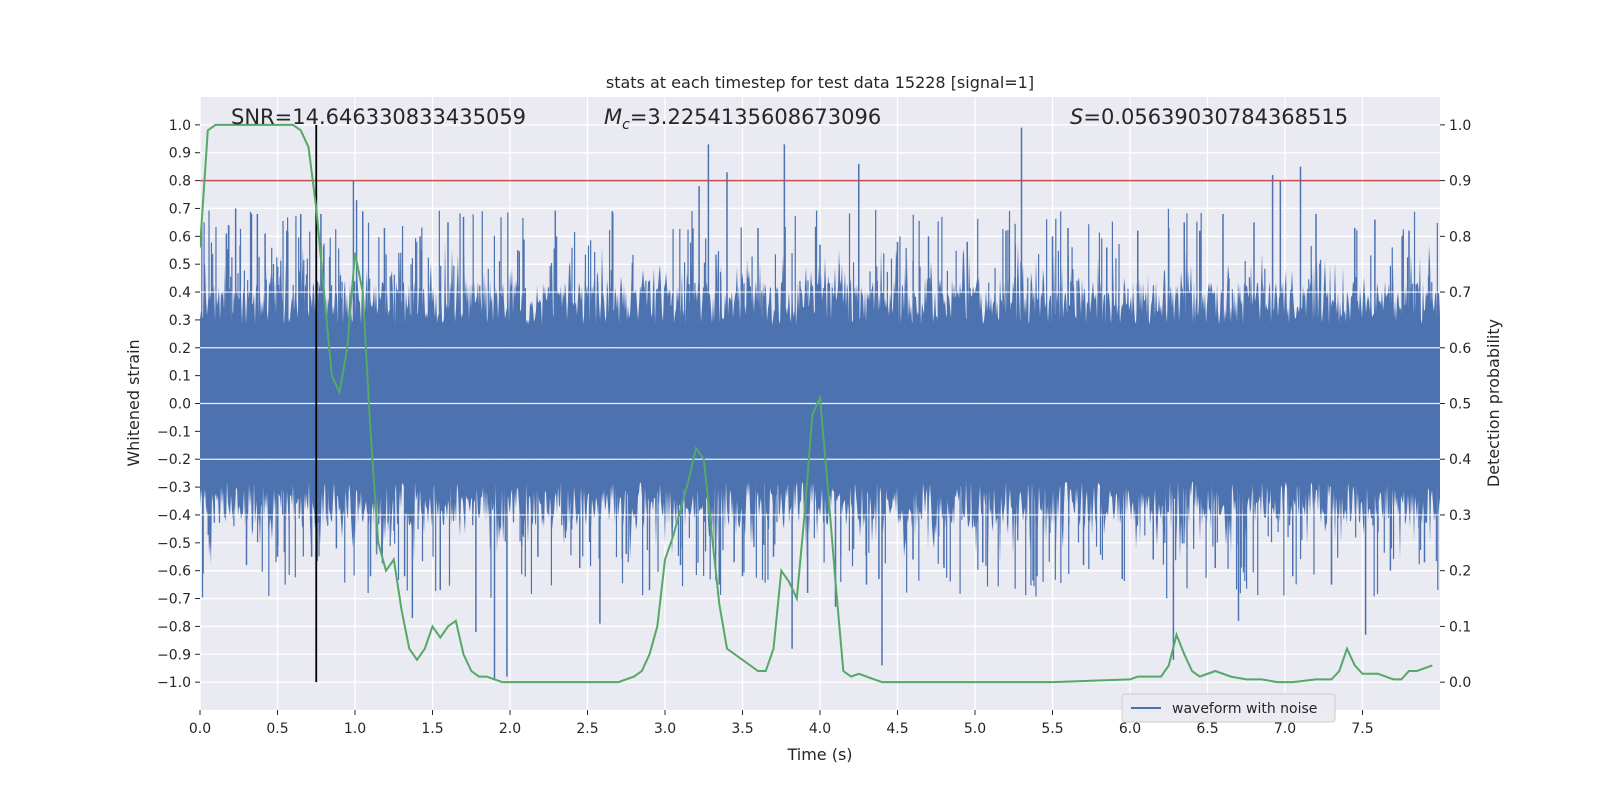  I want to click on y-tick-label: 0.2, so click(180, 349).